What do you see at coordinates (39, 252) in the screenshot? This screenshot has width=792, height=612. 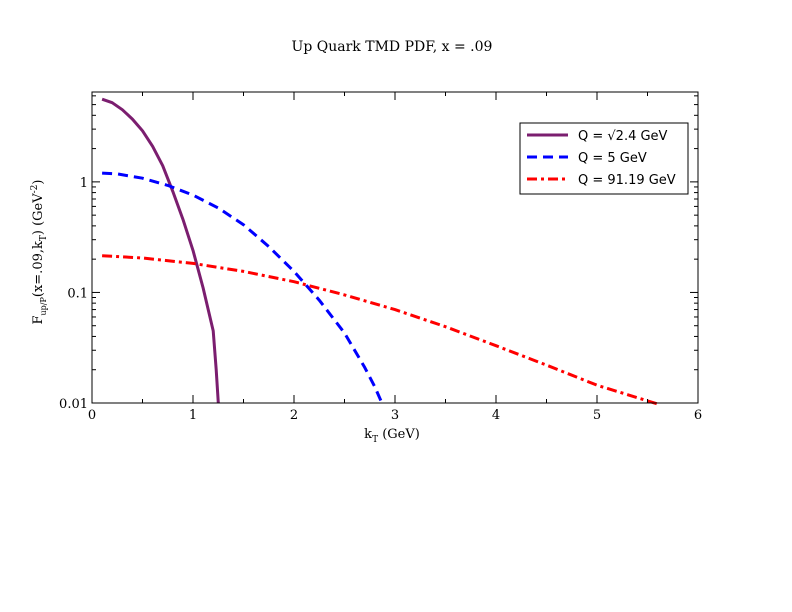 I see `y-axis-label: Fup/P(x=.09,kT) (GeV-2)` at bounding box center [39, 252].